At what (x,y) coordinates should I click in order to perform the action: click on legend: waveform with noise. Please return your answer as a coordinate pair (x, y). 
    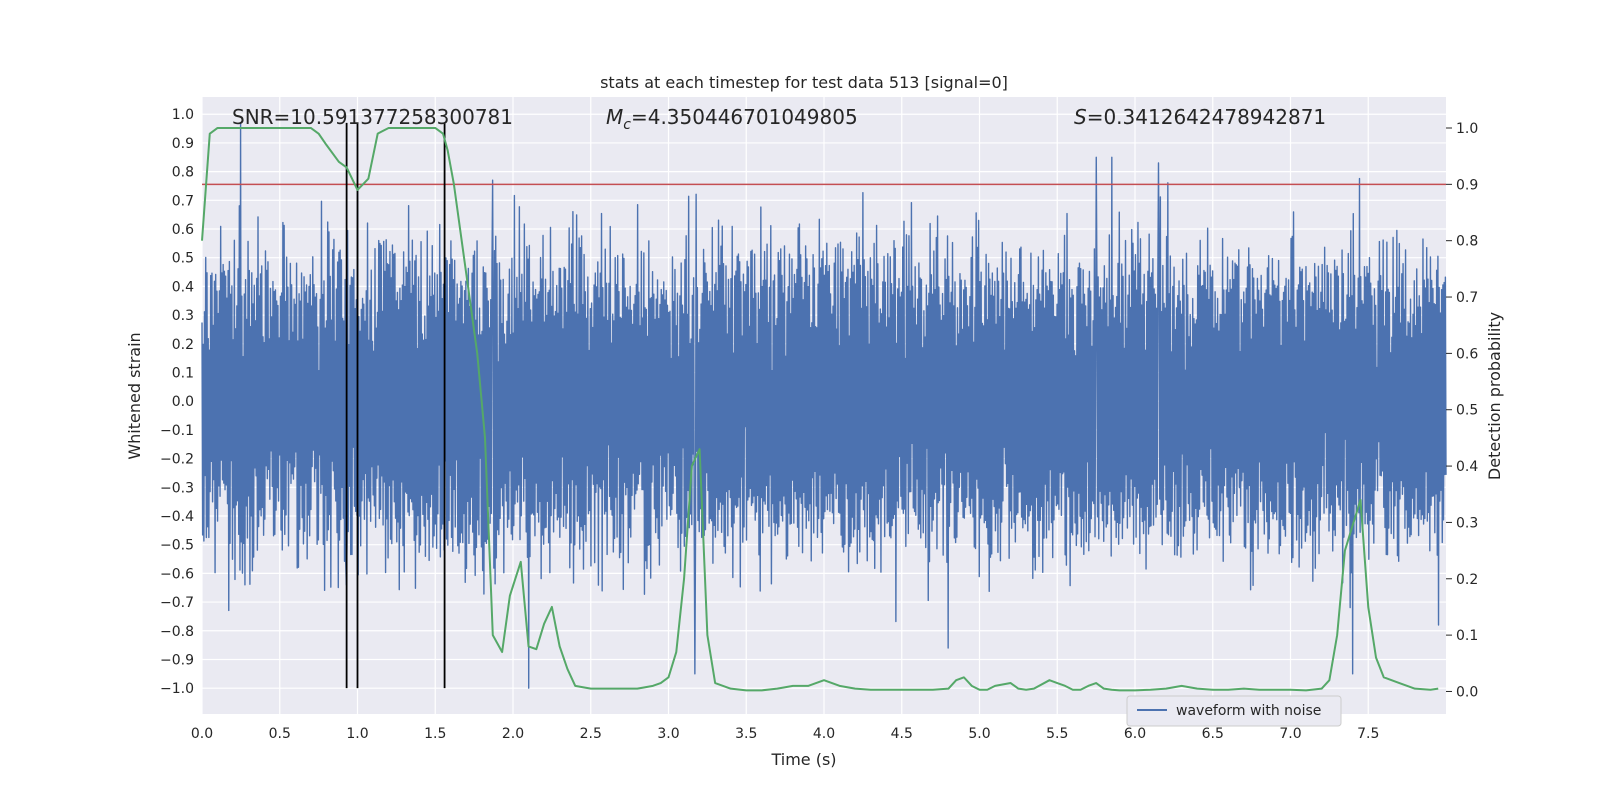
    Looking at the image, I should click on (1234, 711).